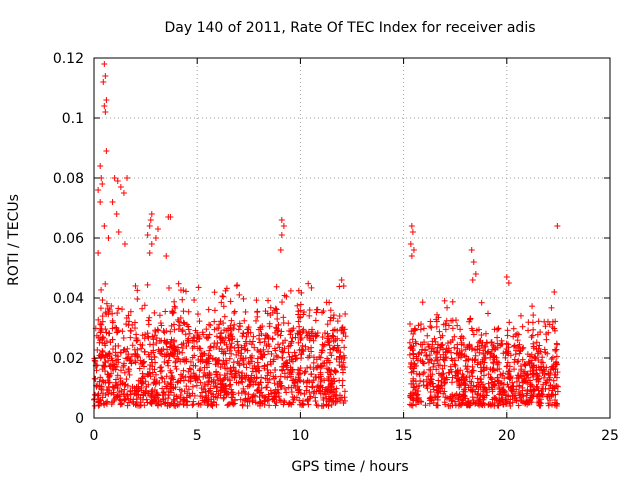 This screenshot has width=640, height=480. Describe the element at coordinates (610, 436) in the screenshot. I see `x-tick-label: 25` at that location.